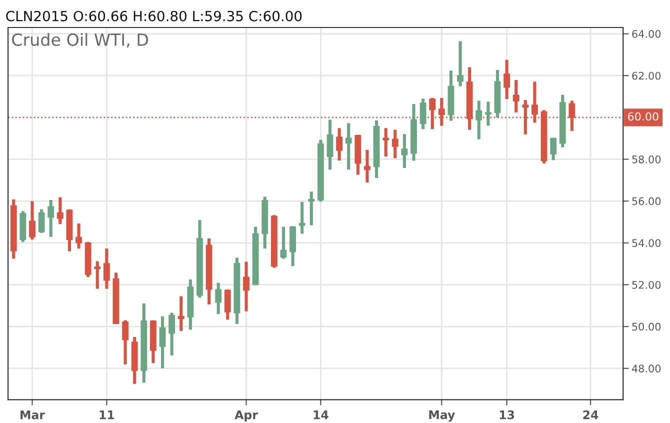 The height and width of the screenshot is (423, 670). Describe the element at coordinates (646, 201) in the screenshot. I see `y-tick-label: 56.00` at that location.